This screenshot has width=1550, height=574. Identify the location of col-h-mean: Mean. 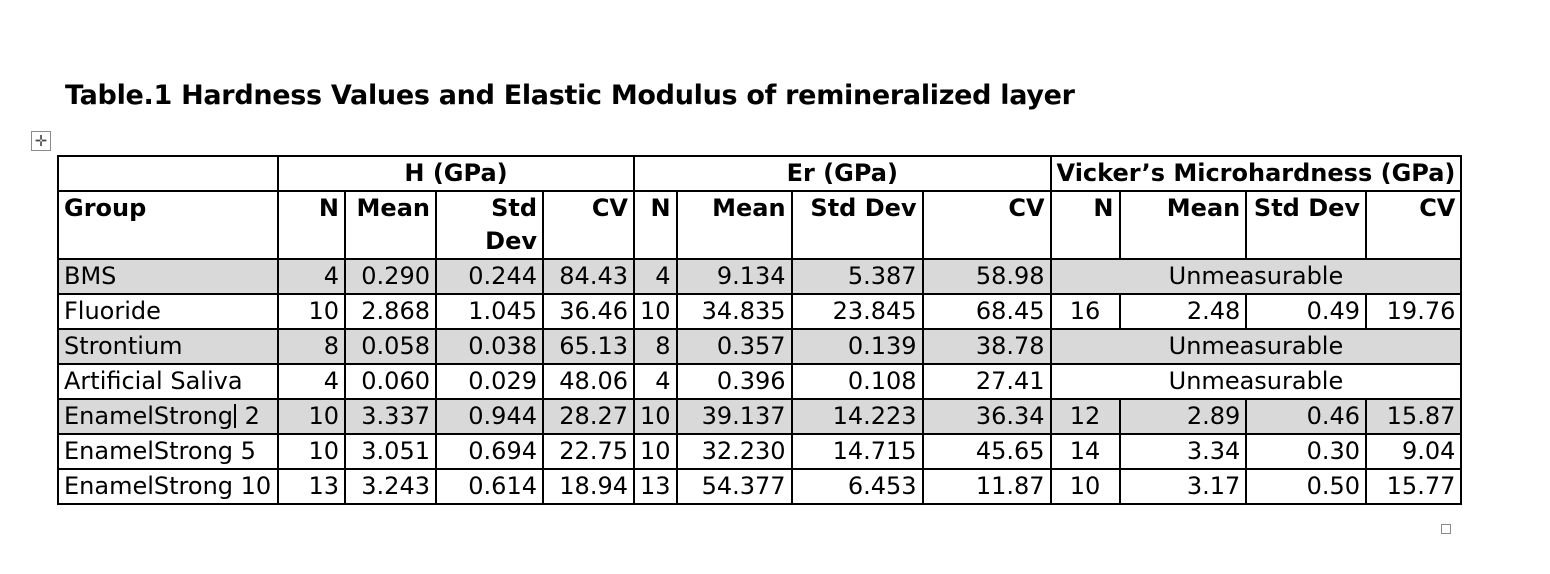
(390, 225).